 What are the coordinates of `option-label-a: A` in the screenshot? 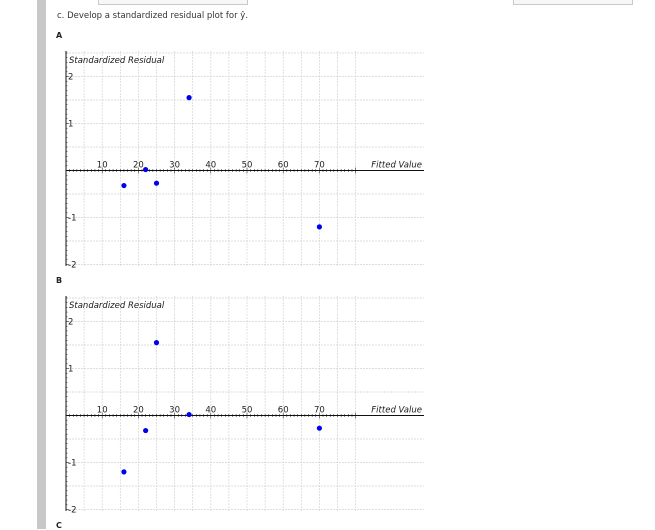 It's located at (59, 35).